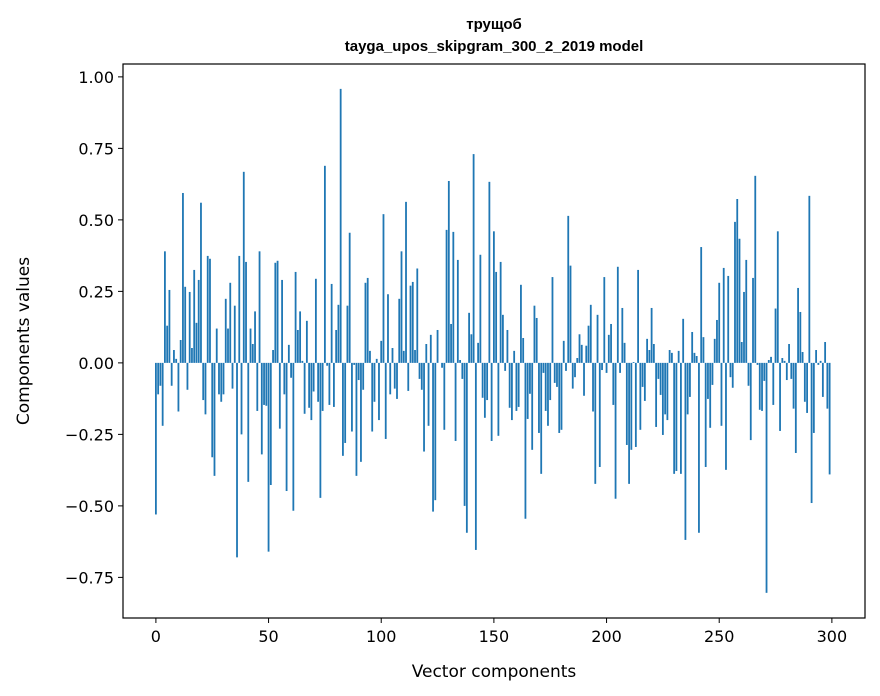 Image resolution: width=880 pixels, height=696 pixels. What do you see at coordinates (89, 434) in the screenshot?
I see `y-tick-label: −0.25` at bounding box center [89, 434].